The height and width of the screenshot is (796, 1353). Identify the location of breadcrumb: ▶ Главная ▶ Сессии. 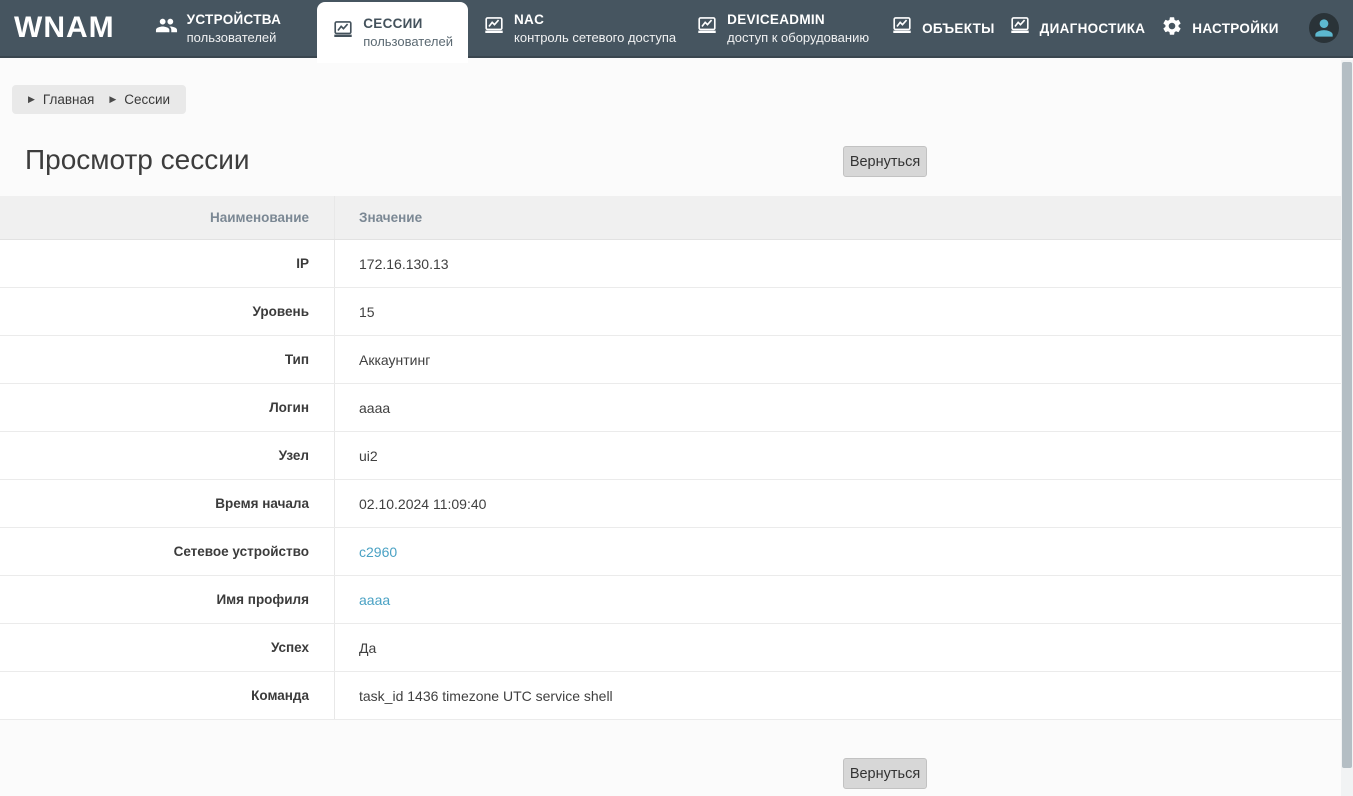
(99, 99).